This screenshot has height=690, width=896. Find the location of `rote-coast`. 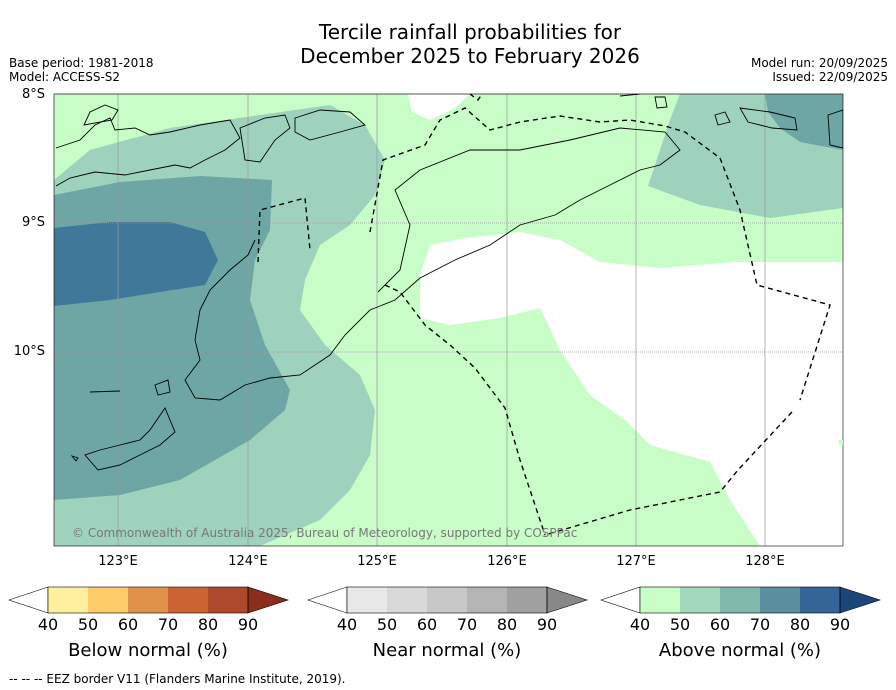

rote-coast is located at coordinates (130, 439).